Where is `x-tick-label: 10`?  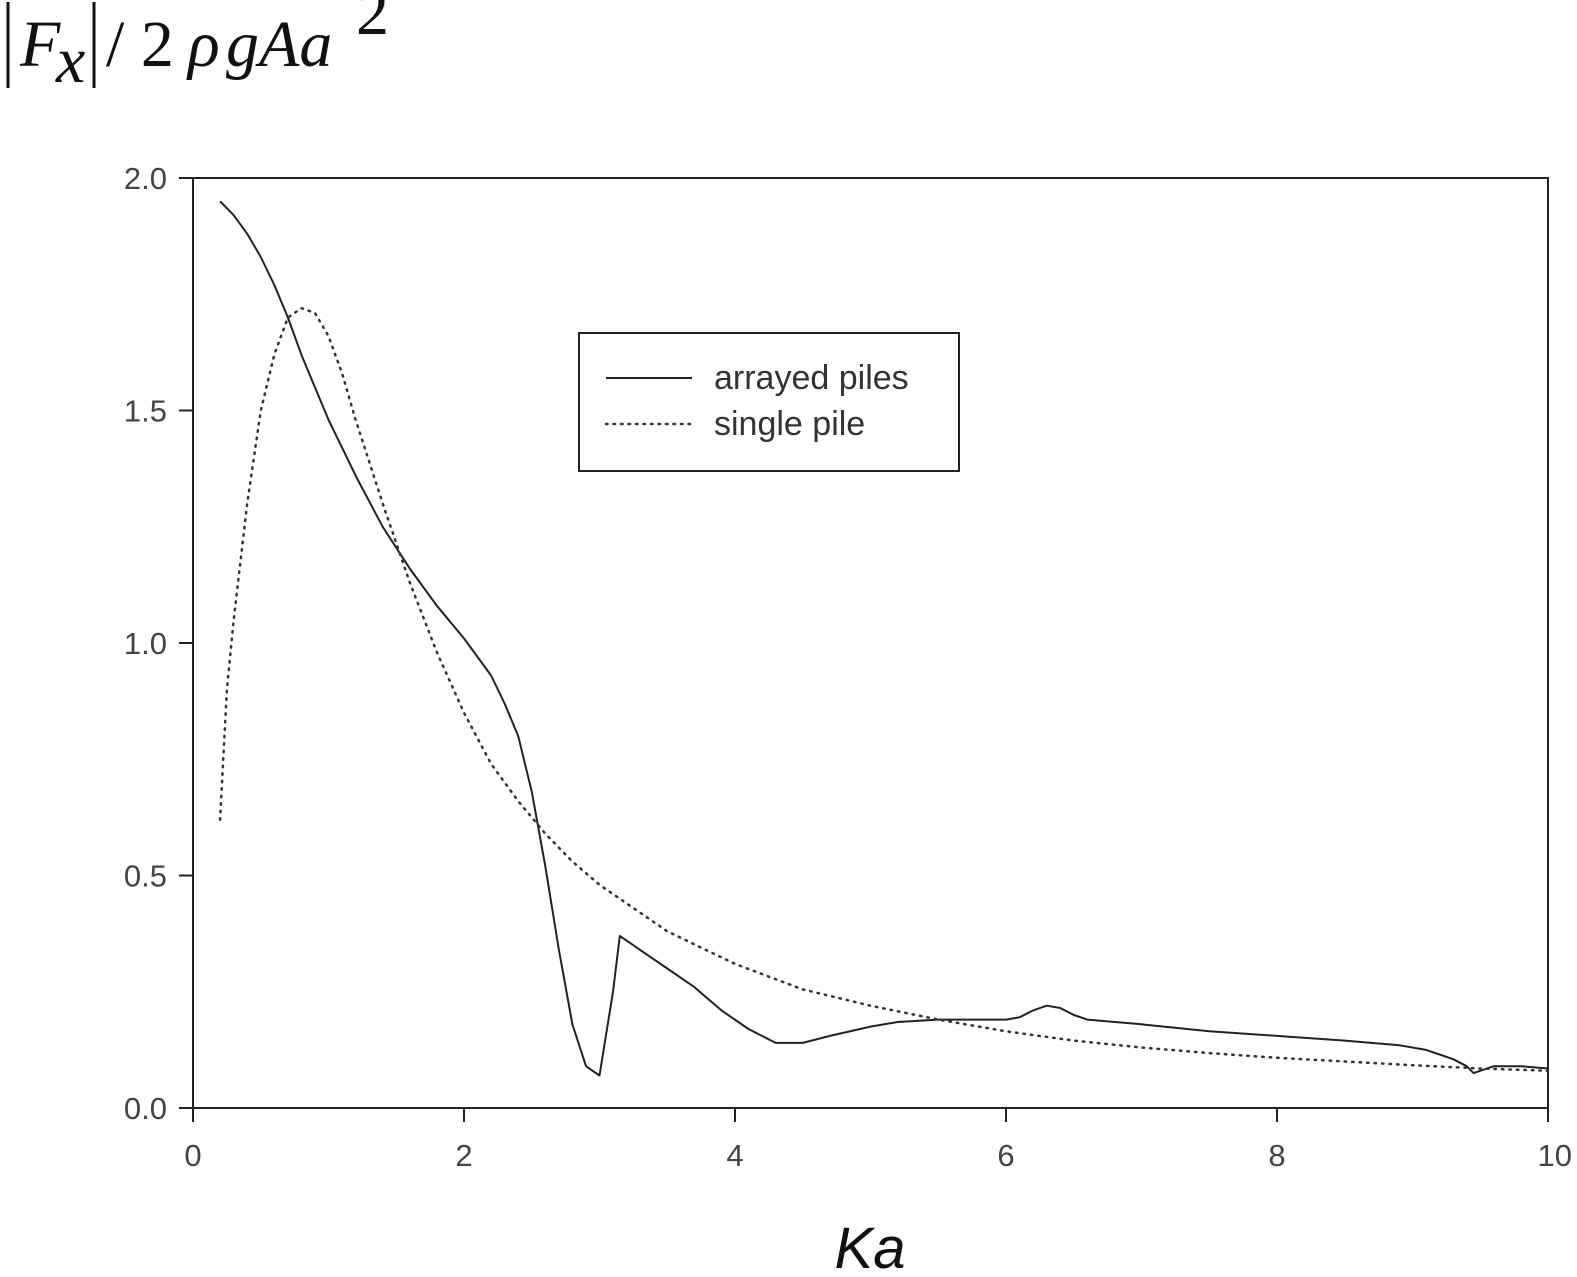 x-tick-label: 10 is located at coordinates (1555, 1155).